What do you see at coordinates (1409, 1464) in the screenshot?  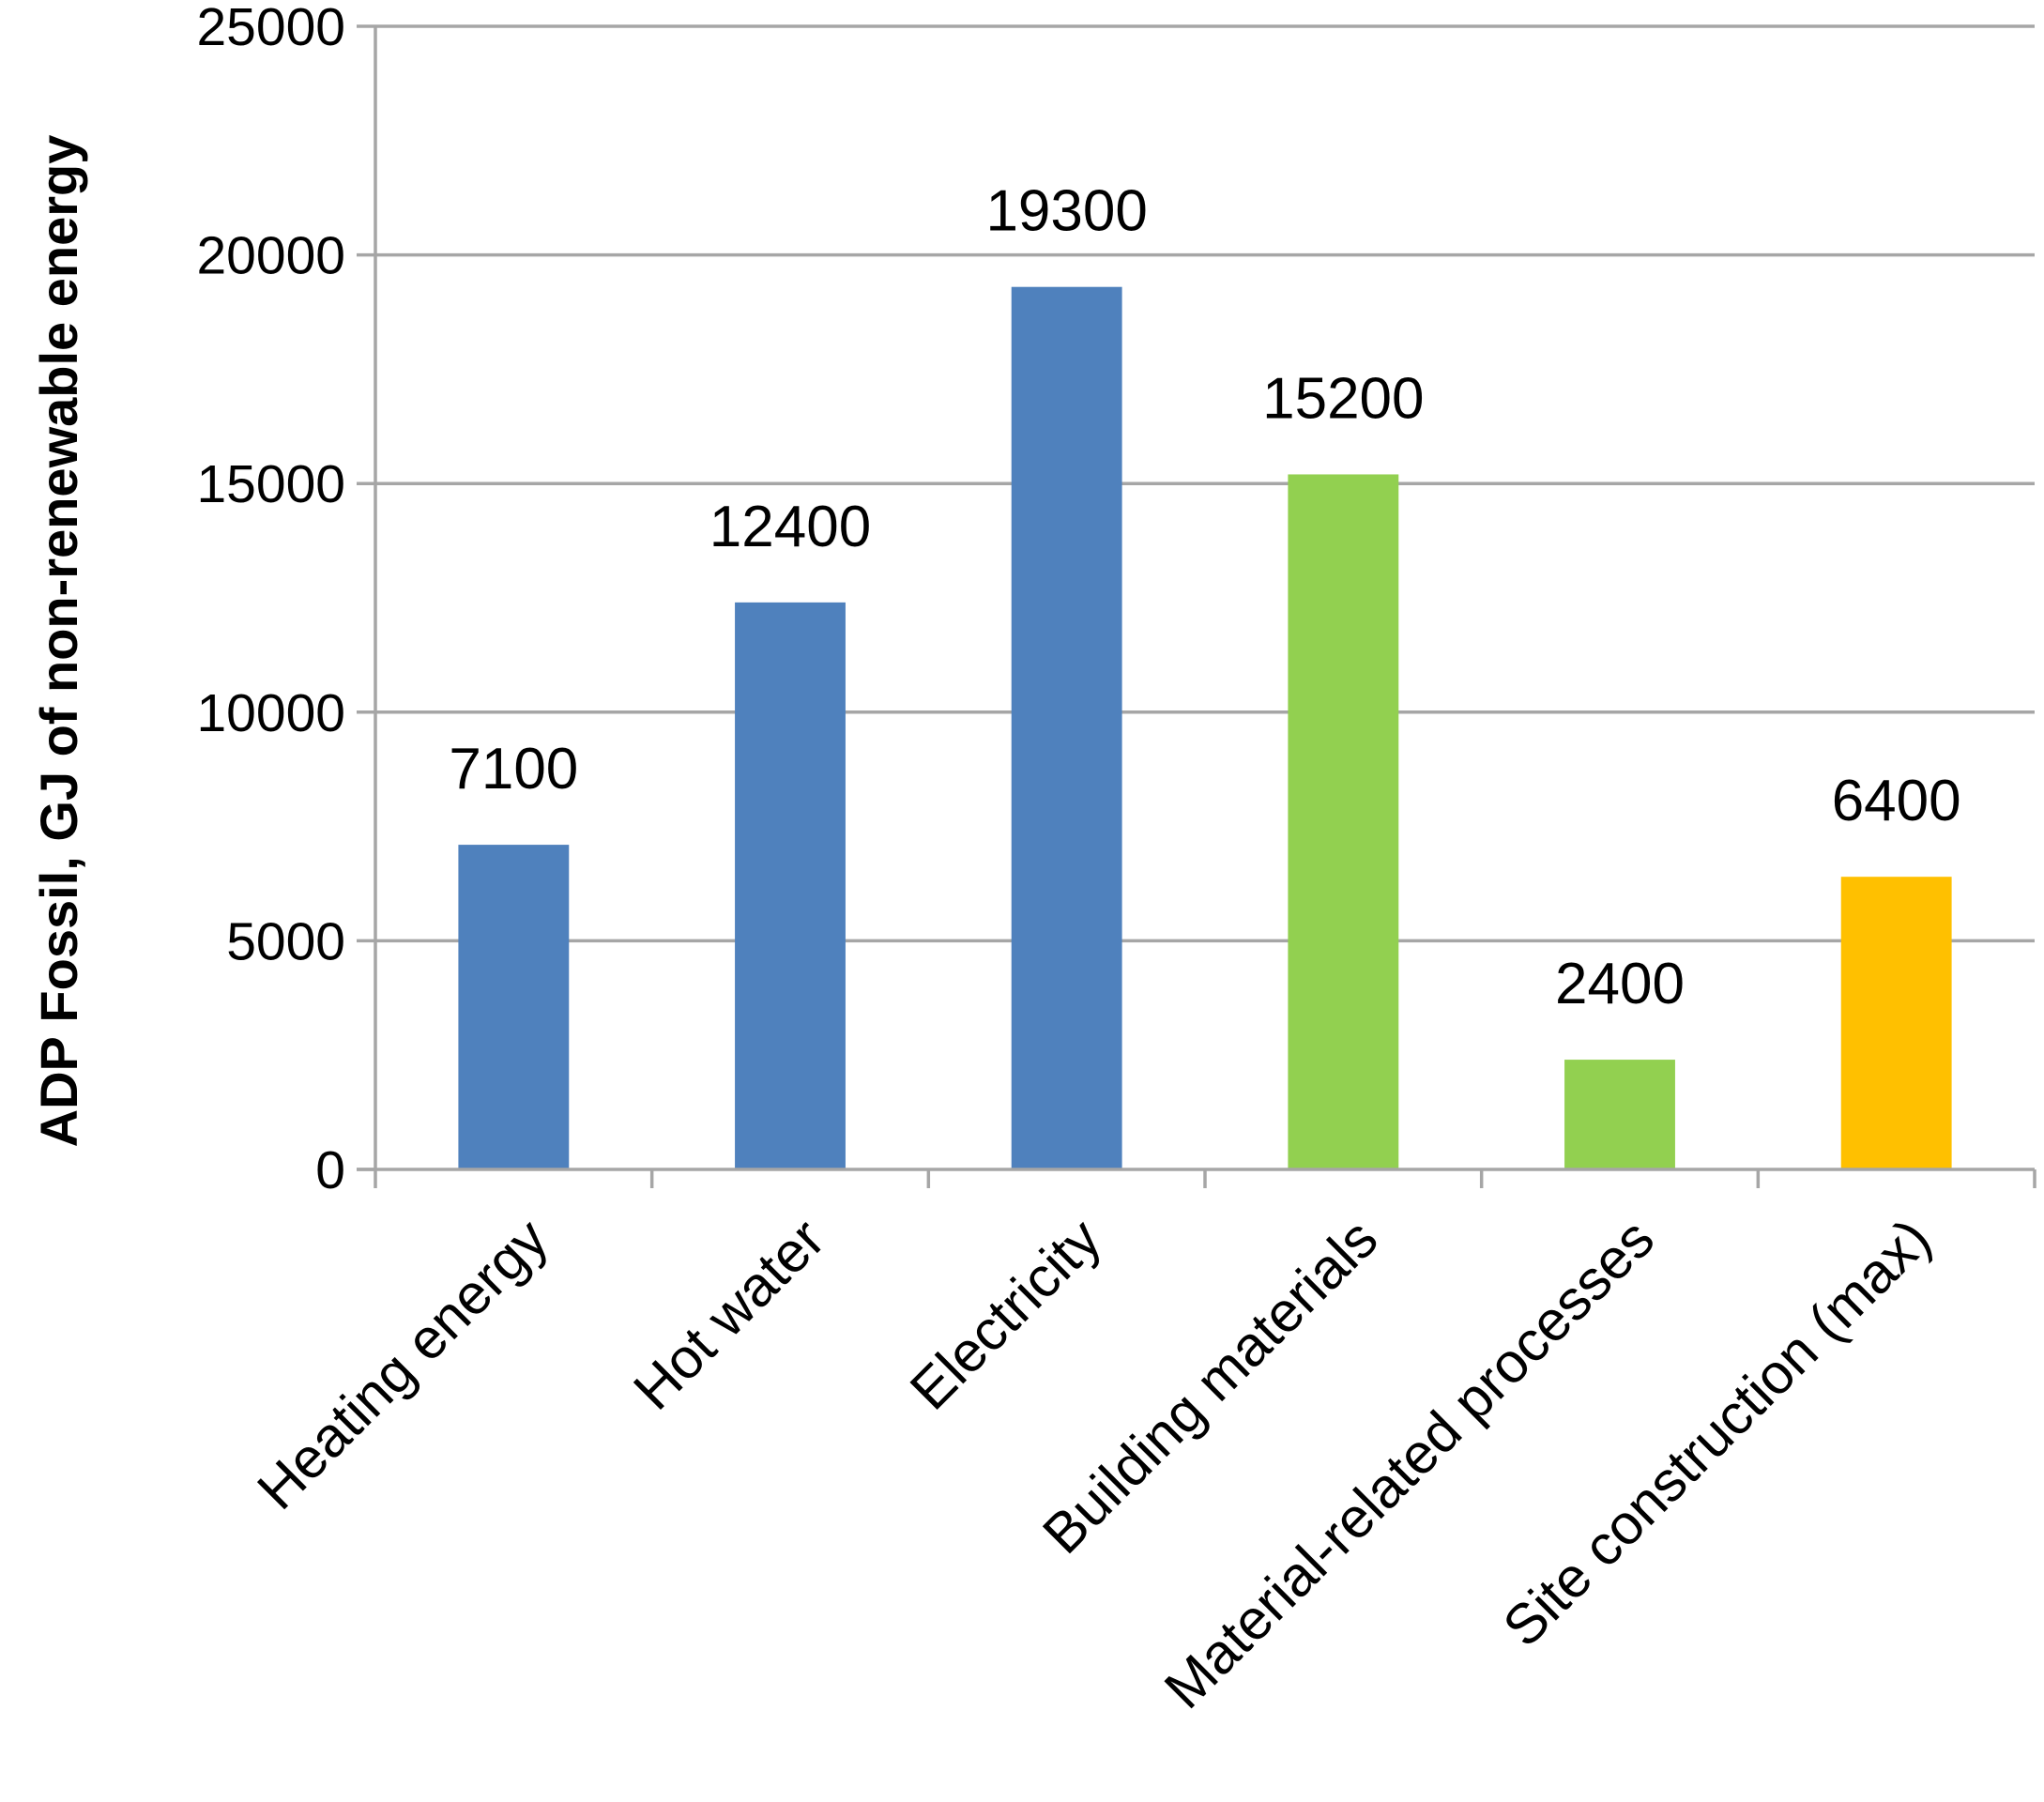 I see `x-category-label: Material-related processes` at bounding box center [1409, 1464].